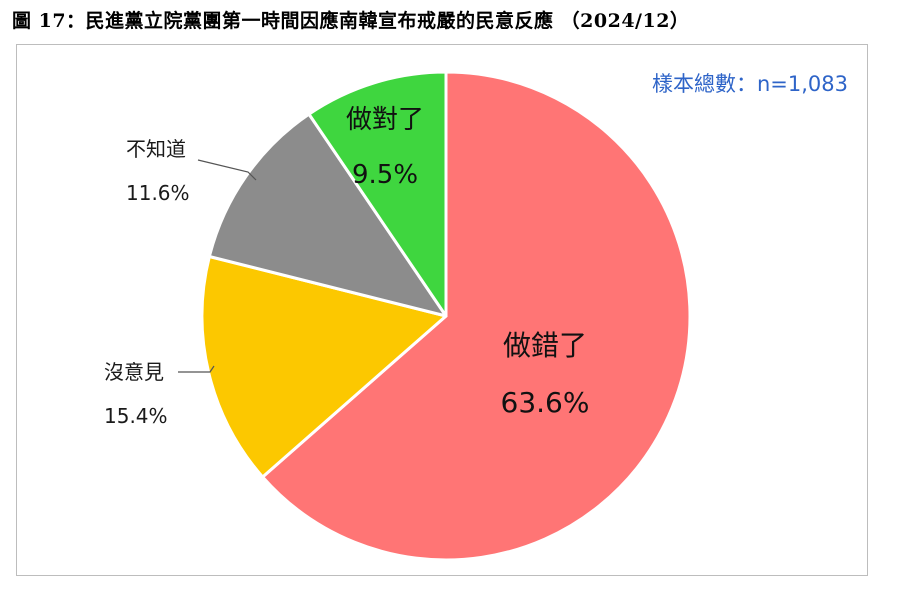 The image size is (900, 603). I want to click on figure-title: 圖 17：民進黨立院黨團第一時間因應南韓宣布戒嚴的民意反應 （2024/12）, so click(351, 21).